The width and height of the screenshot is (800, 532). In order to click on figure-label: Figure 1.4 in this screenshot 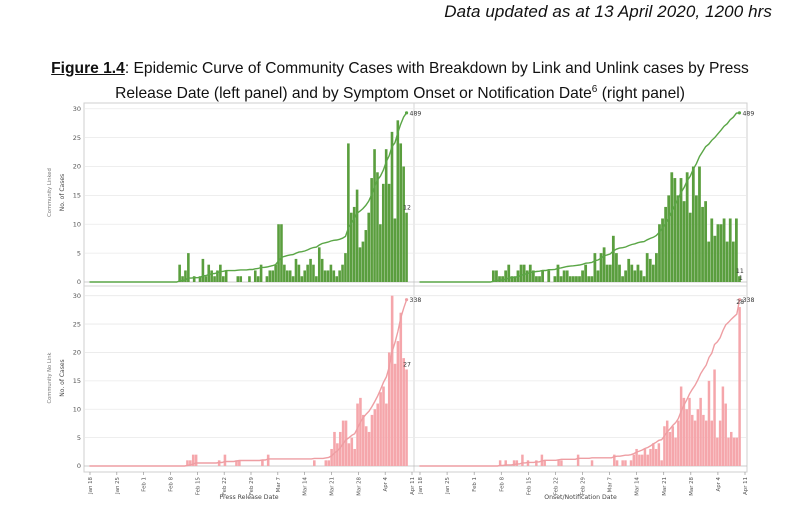, I will do `click(88, 68)`.